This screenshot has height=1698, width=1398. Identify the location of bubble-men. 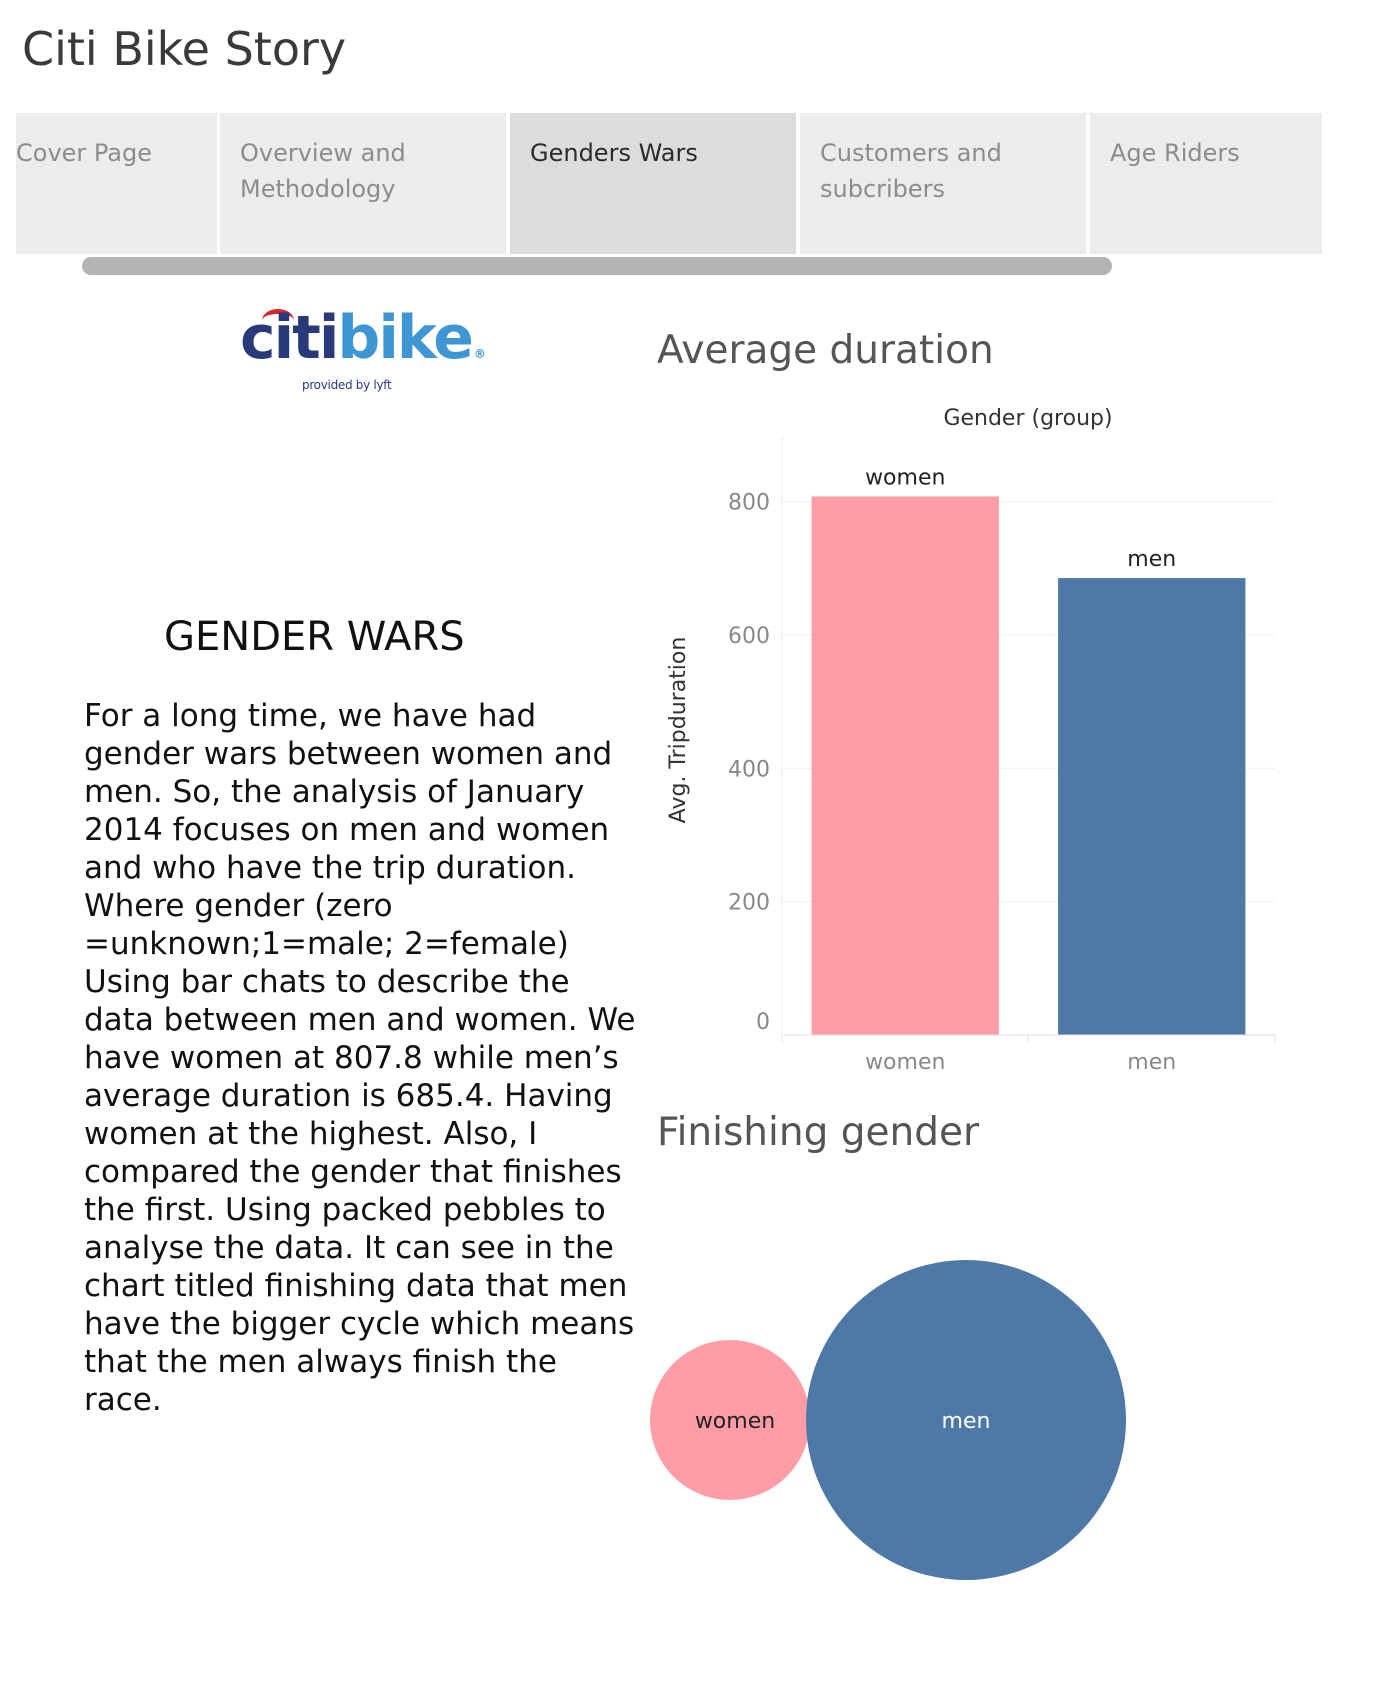
(966, 1420).